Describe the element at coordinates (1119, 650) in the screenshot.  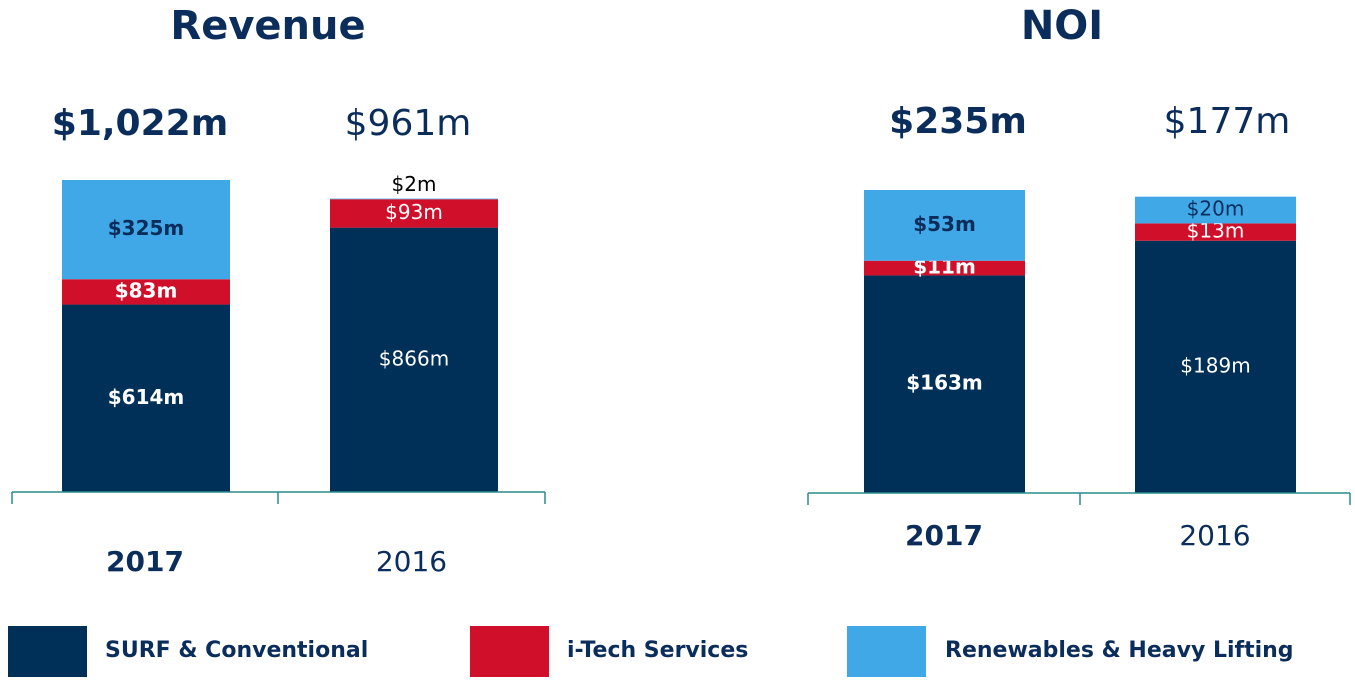
I see `legend-label: Renewables & Heavy Lifting` at that location.